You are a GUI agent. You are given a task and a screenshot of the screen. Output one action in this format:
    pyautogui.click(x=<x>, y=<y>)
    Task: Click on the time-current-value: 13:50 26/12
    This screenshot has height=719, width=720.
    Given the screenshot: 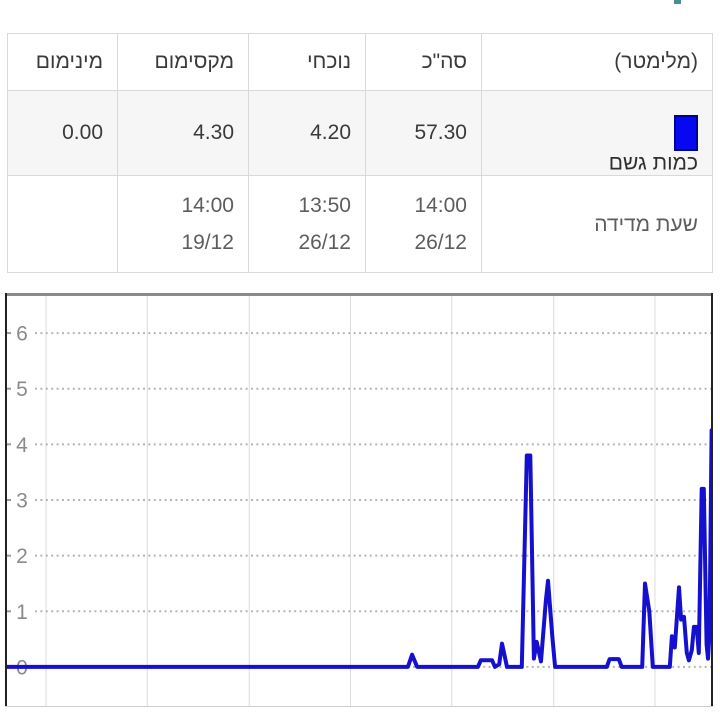 What is the action you would take?
    pyautogui.click(x=307, y=224)
    